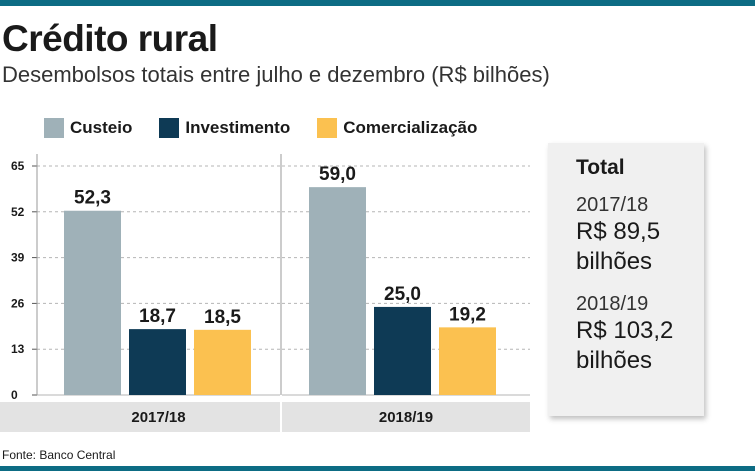 This screenshot has width=755, height=471. I want to click on bottom-rule, so click(377, 468).